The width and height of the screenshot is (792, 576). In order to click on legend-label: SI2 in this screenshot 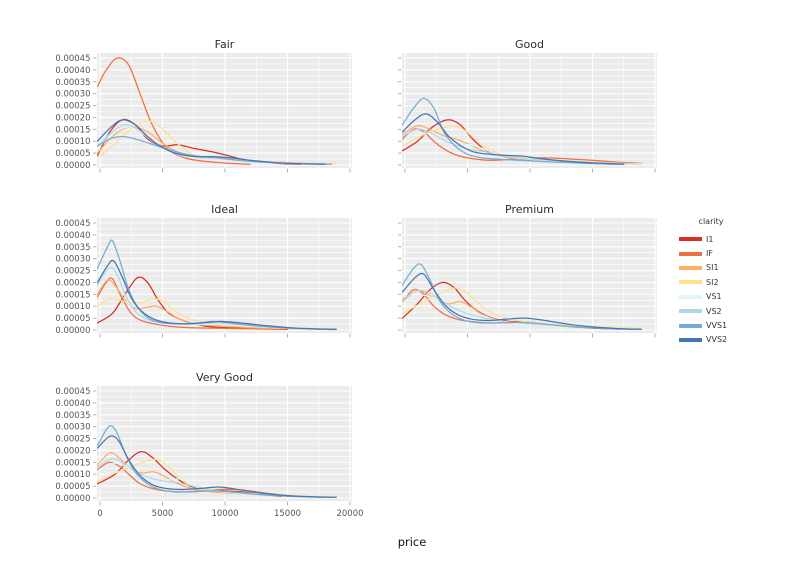, I will do `click(712, 282)`.